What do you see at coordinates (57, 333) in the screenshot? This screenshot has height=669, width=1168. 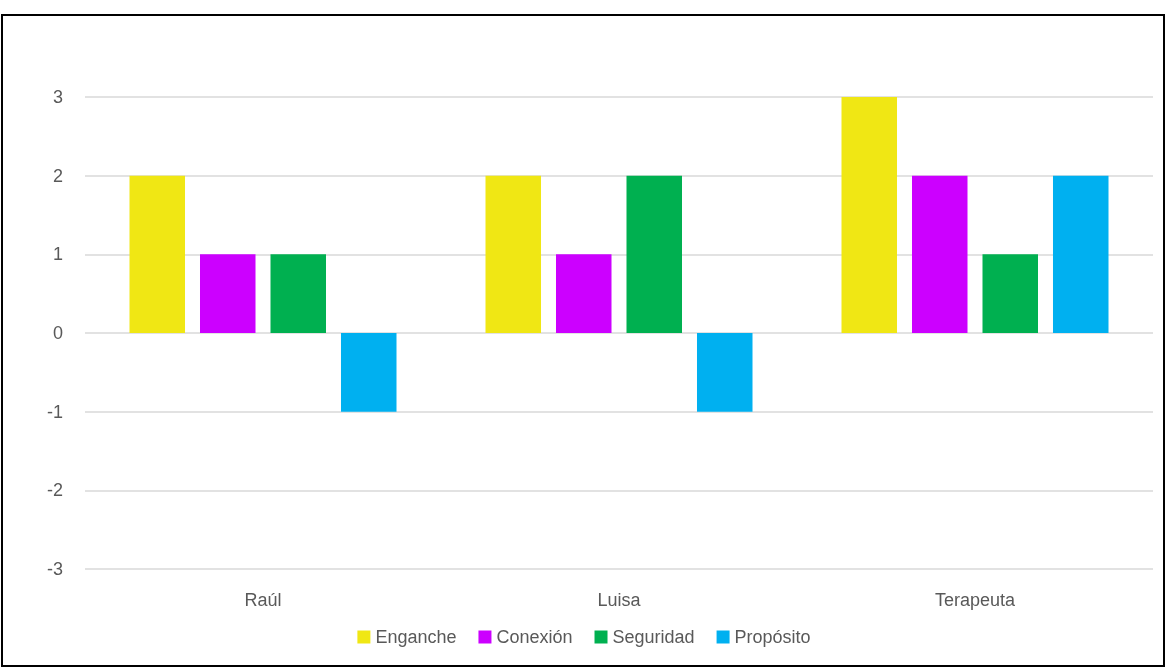 I see `y-tick-label: 0` at bounding box center [57, 333].